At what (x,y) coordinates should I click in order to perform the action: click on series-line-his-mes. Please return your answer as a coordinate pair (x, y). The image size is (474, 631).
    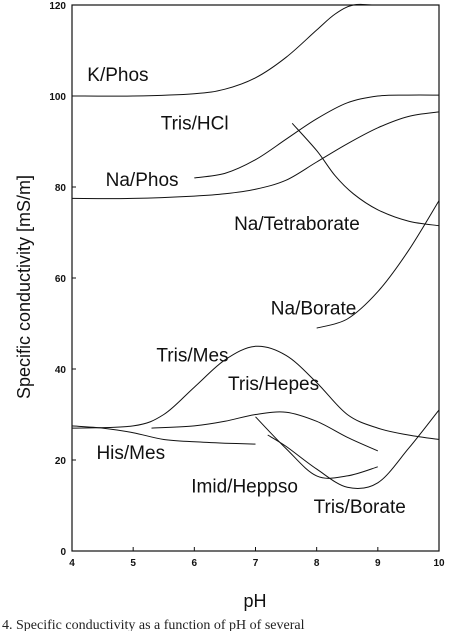
    Looking at the image, I should click on (163, 435).